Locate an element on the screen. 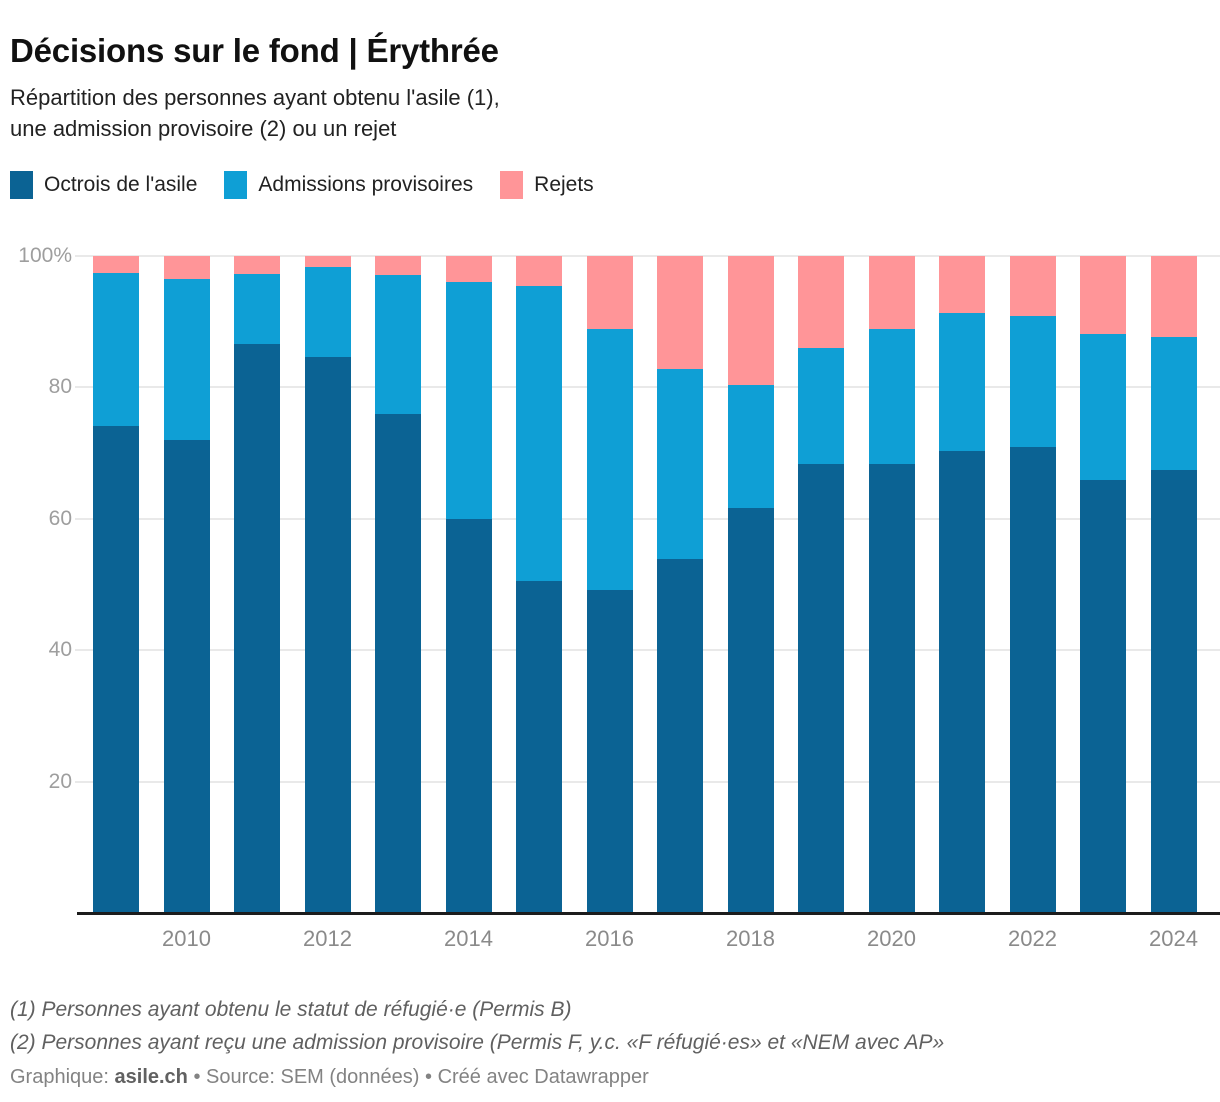 Image resolution: width=1220 pixels, height=1102 pixels. legend-item-rejets: Rejets is located at coordinates (547, 185).